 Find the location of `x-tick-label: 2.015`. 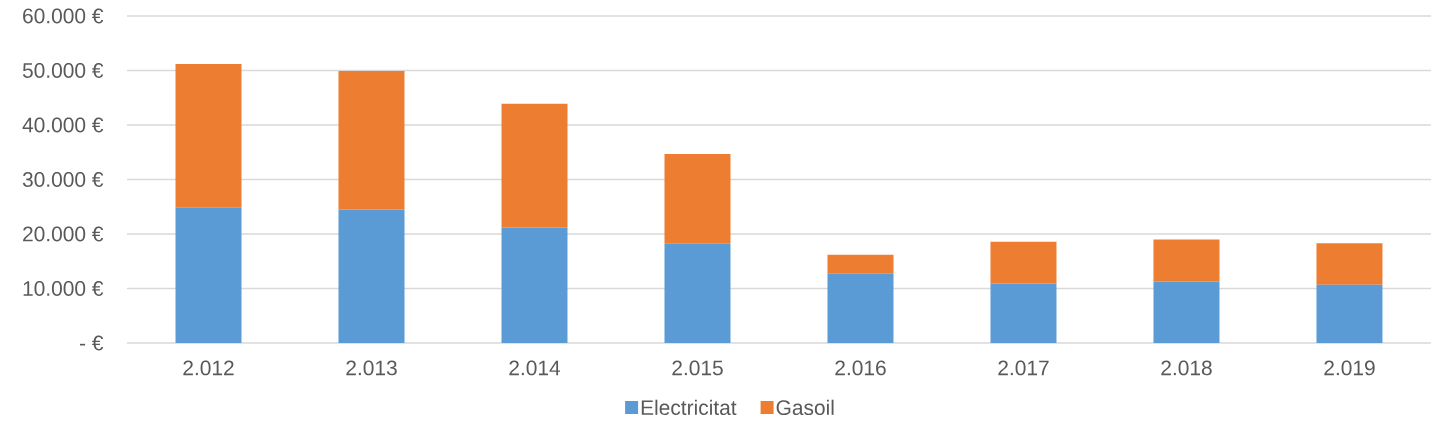

x-tick-label: 2.015 is located at coordinates (697, 368).